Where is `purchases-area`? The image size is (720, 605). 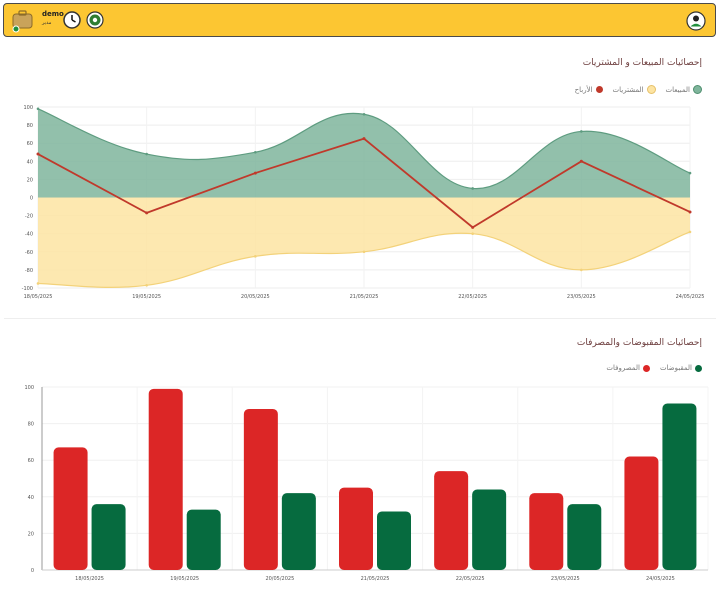 purchases-area is located at coordinates (364, 242).